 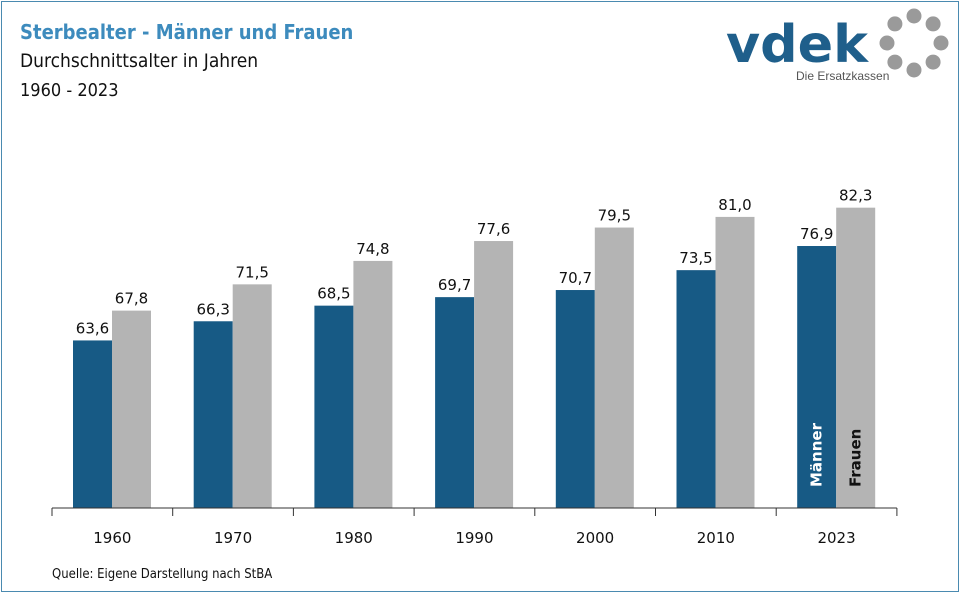 I want to click on value-label-maenner-2000: 70,7, so click(x=575, y=278).